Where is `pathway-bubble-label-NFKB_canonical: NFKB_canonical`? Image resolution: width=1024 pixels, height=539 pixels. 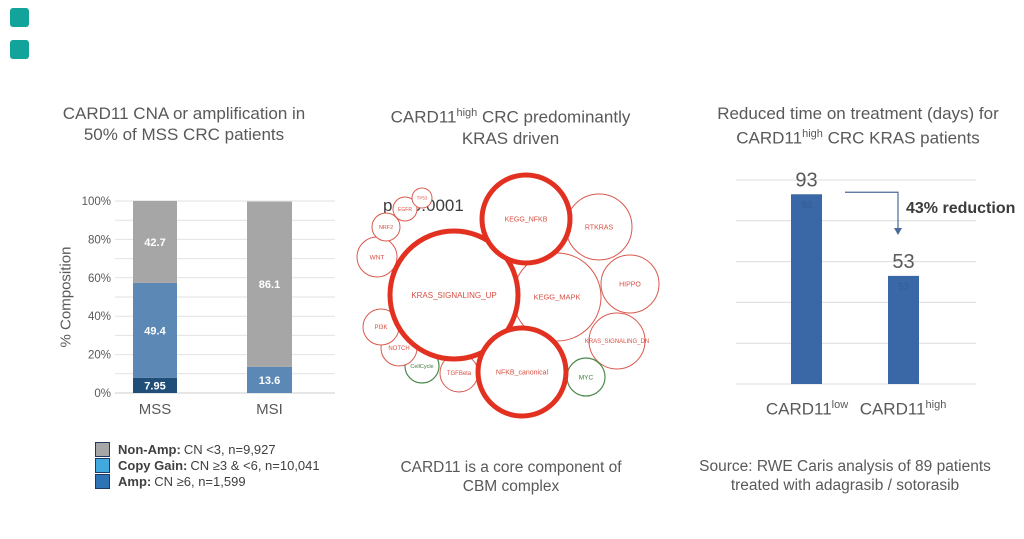
pathway-bubble-label-NFKB_canonical: NFKB_canonical is located at coordinates (522, 372).